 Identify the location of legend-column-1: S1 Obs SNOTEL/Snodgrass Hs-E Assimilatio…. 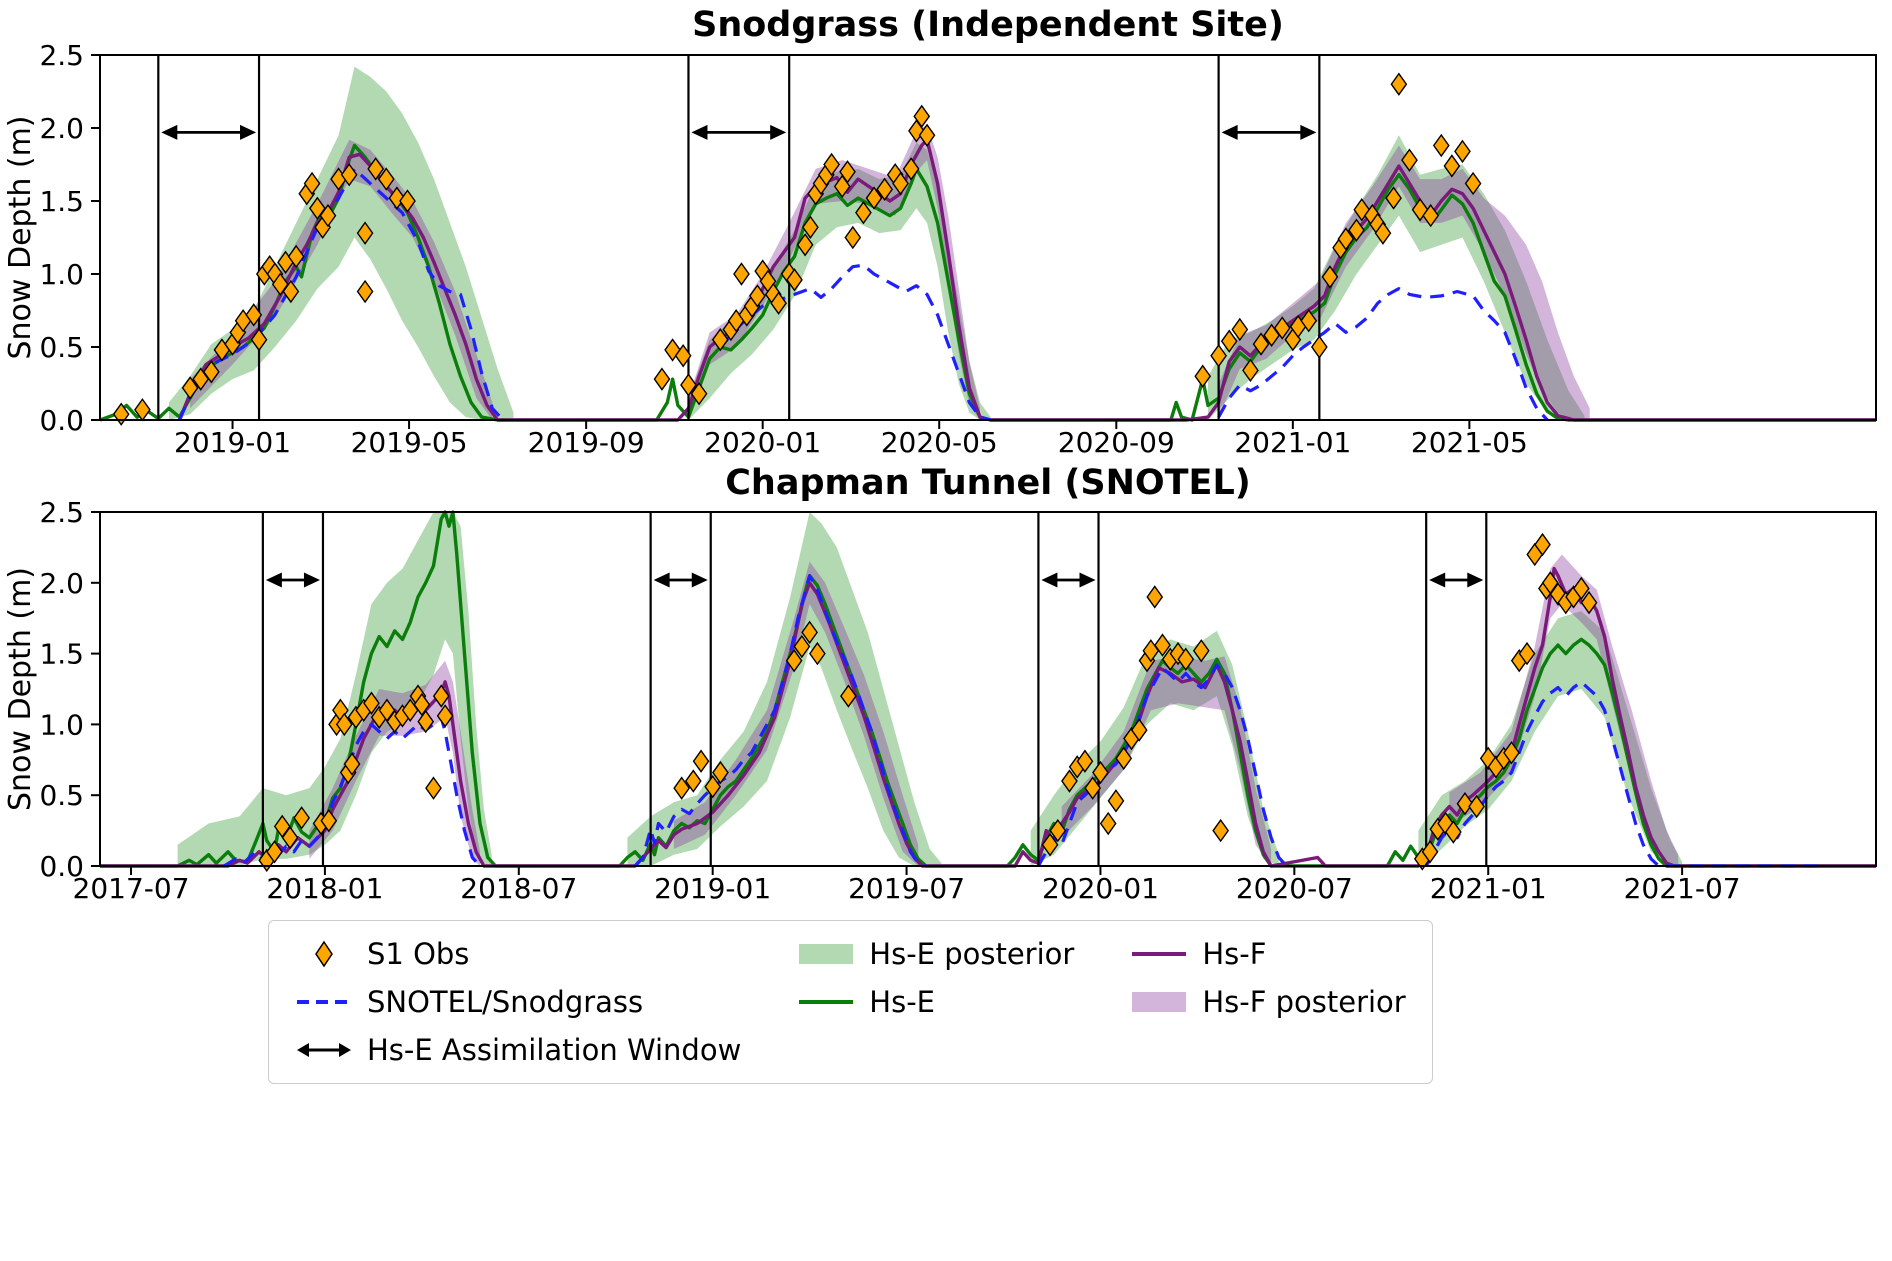
(518, 1002).